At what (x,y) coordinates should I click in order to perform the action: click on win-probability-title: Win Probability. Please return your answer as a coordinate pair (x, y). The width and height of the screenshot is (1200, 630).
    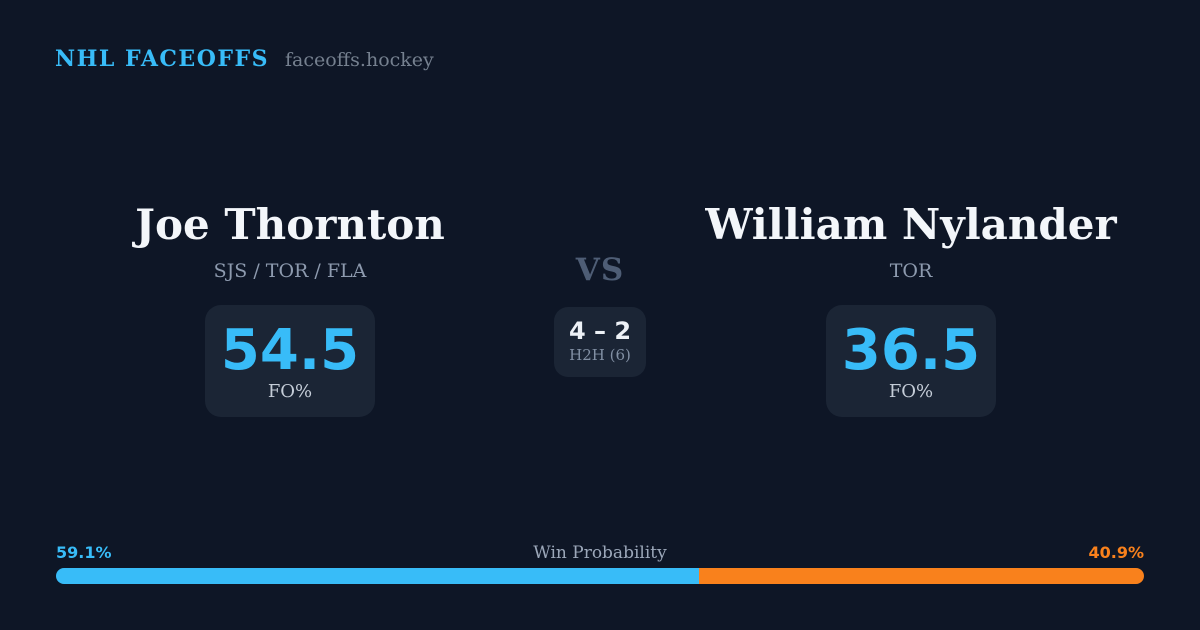
    Looking at the image, I should click on (600, 553).